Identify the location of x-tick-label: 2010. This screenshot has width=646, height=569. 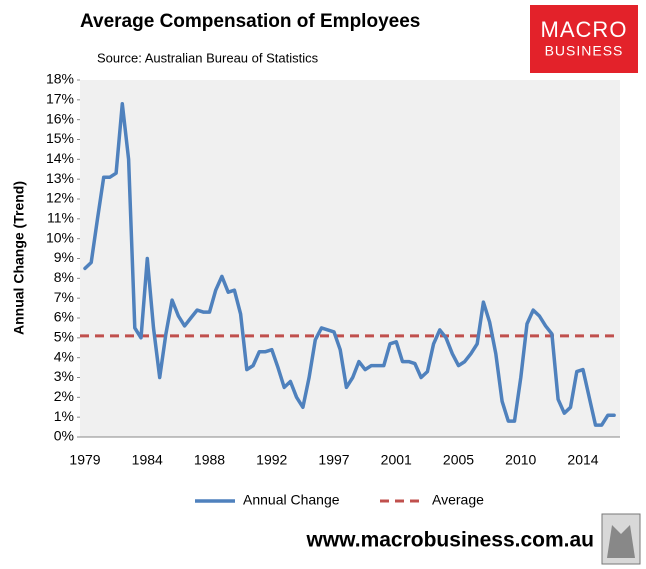
(520, 460).